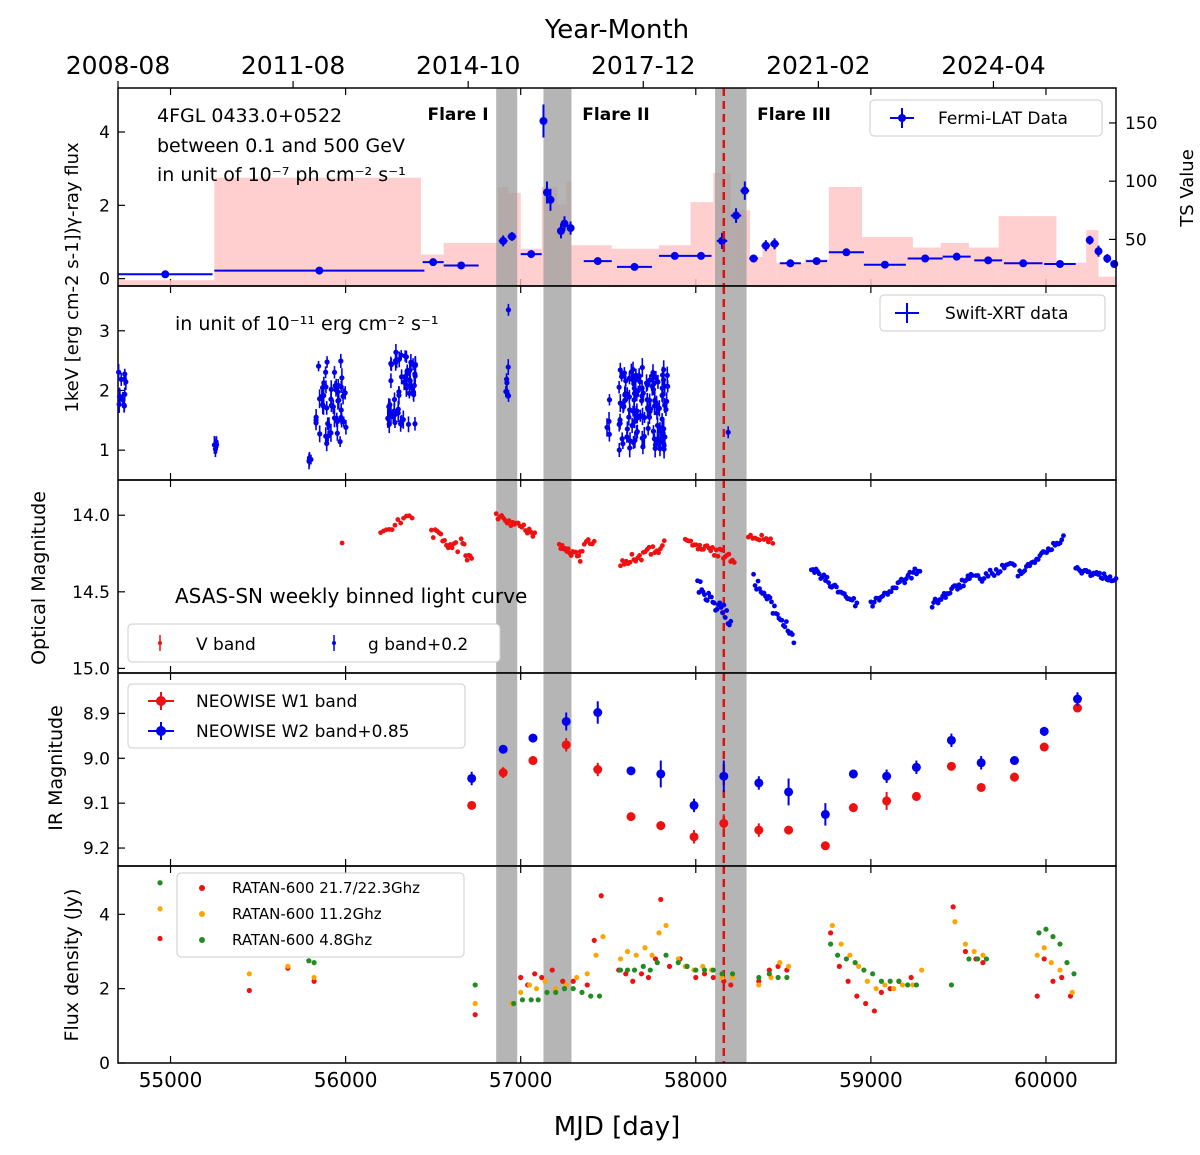 This screenshot has height=1155, width=1200. Describe the element at coordinates (521, 1080) in the screenshot. I see `x-tick-label: 57000` at that location.